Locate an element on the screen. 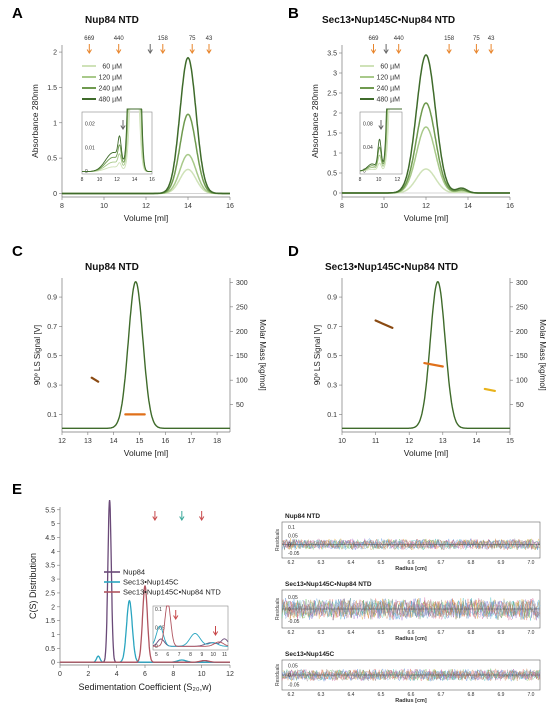 This screenshot has height=710, width=550. y-axis-label: Absorbance 280nm is located at coordinates (315, 121).